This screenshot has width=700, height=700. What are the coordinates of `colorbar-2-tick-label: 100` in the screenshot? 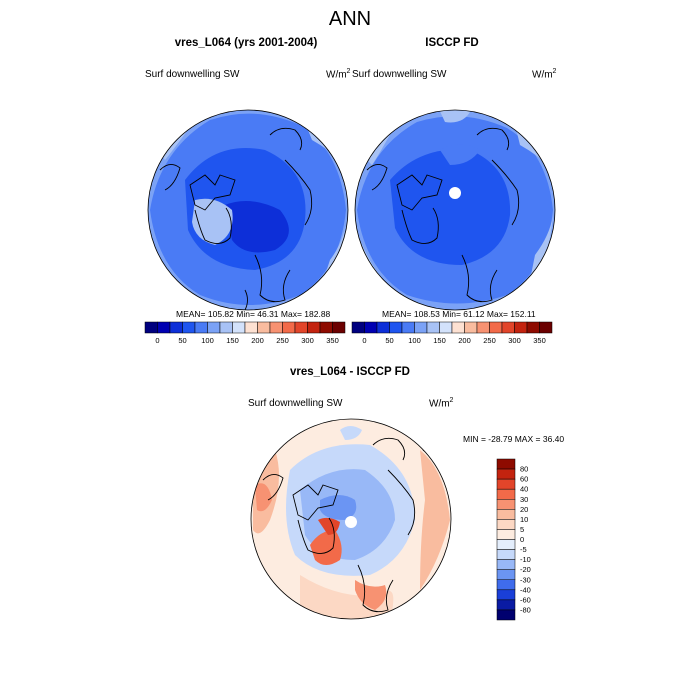 It's located at (414, 340).